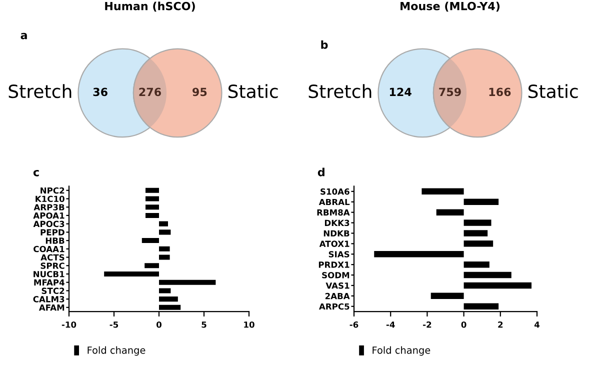 This screenshot has height=380, width=600. Describe the element at coordinates (52, 265) in the screenshot. I see `y-tick-label: SPRC` at that location.